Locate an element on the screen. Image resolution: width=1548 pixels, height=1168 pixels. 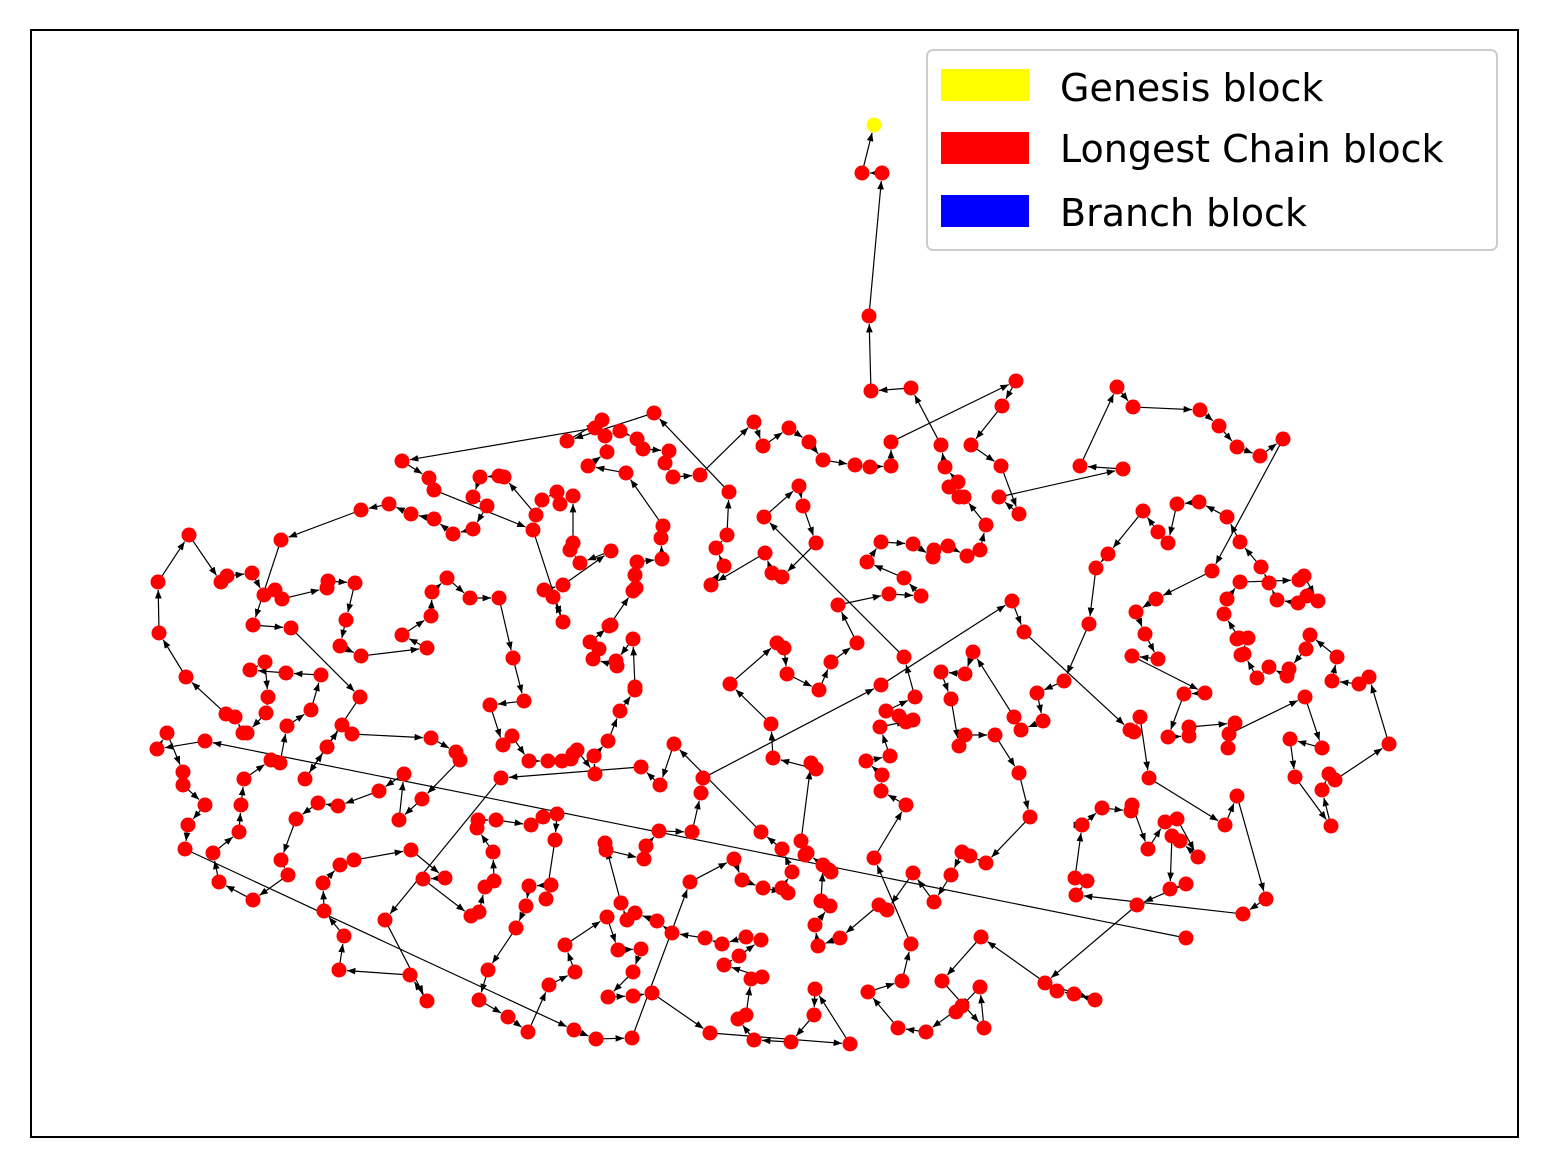
legend-label-branch: Branch block is located at coordinates (1183, 213).